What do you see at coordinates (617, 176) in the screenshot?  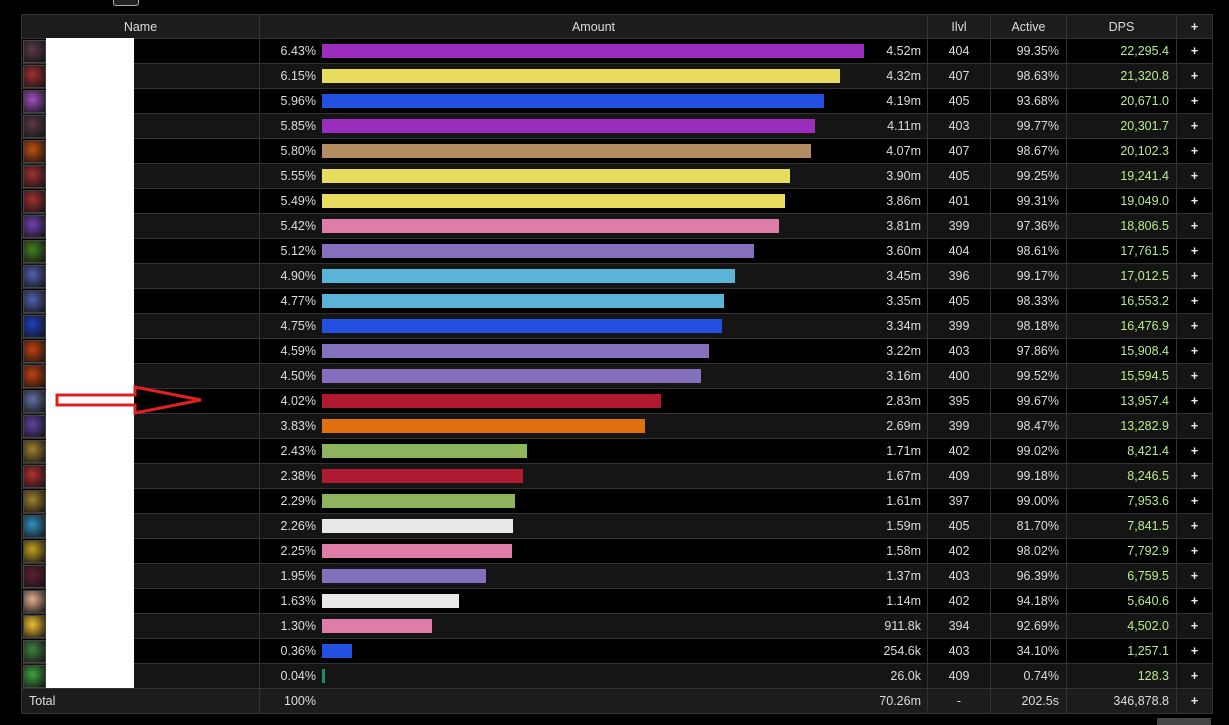 I see `player-row: 5.55% 3.90m 405 99.25% 19,241.4 +` at bounding box center [617, 176].